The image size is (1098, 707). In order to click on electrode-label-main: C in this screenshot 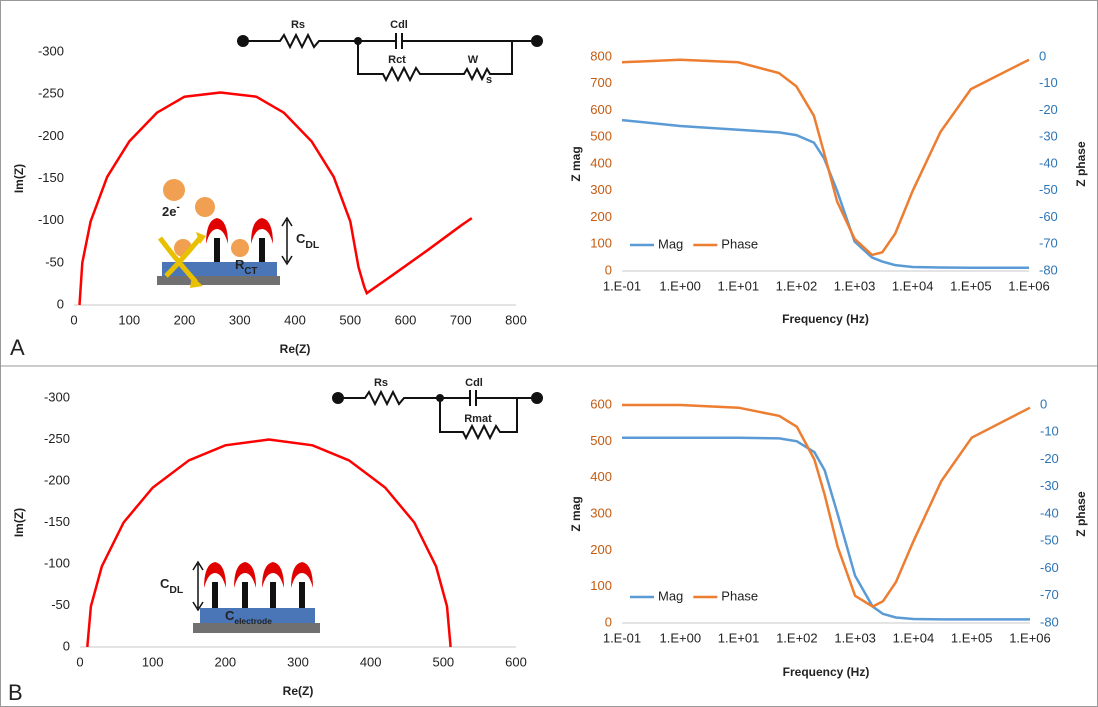, I will do `click(230, 615)`.